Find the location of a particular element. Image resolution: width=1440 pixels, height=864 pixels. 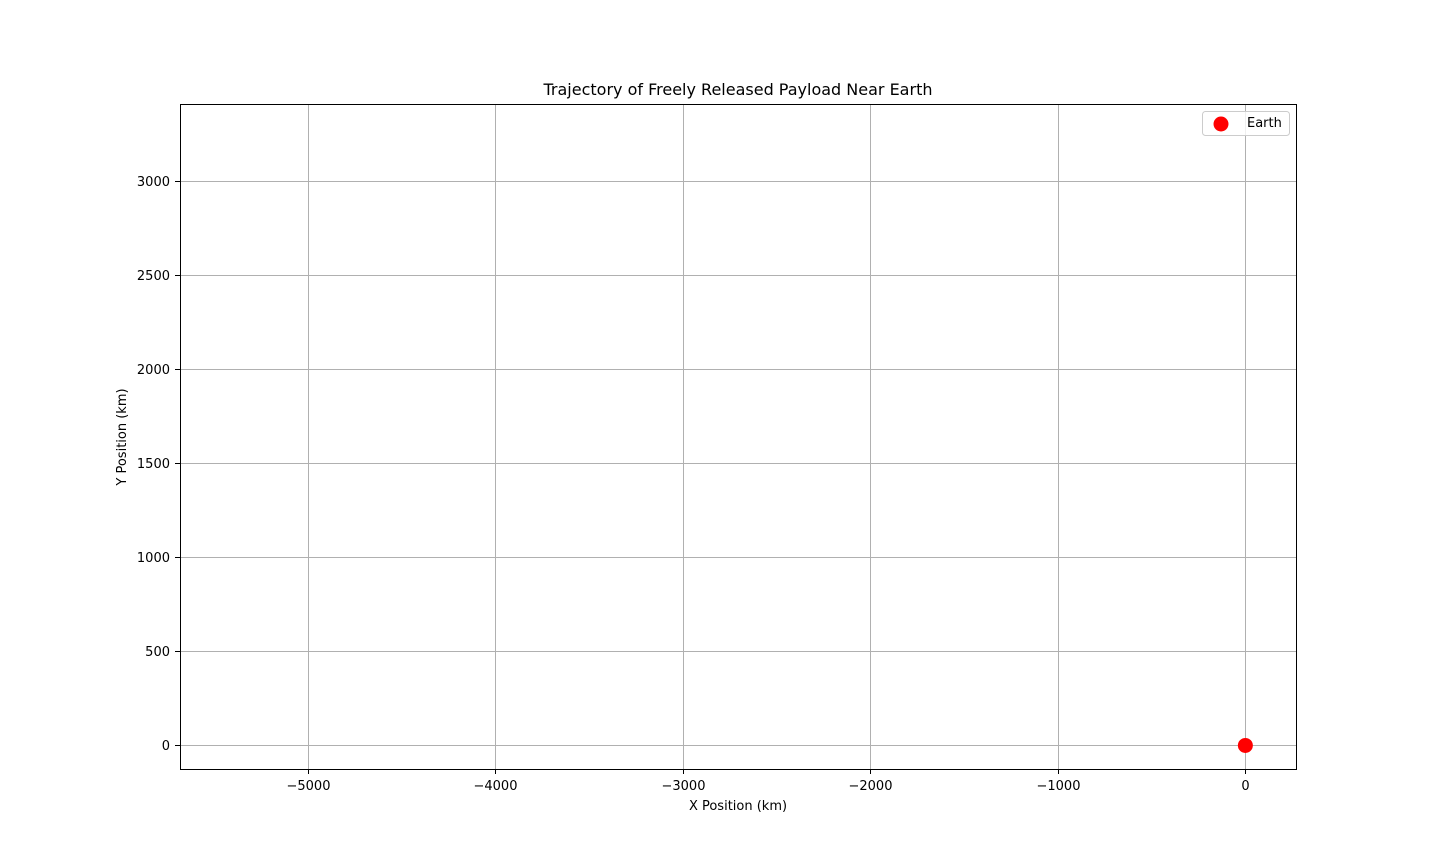

y-tick-label: 2500 is located at coordinates (153, 276).